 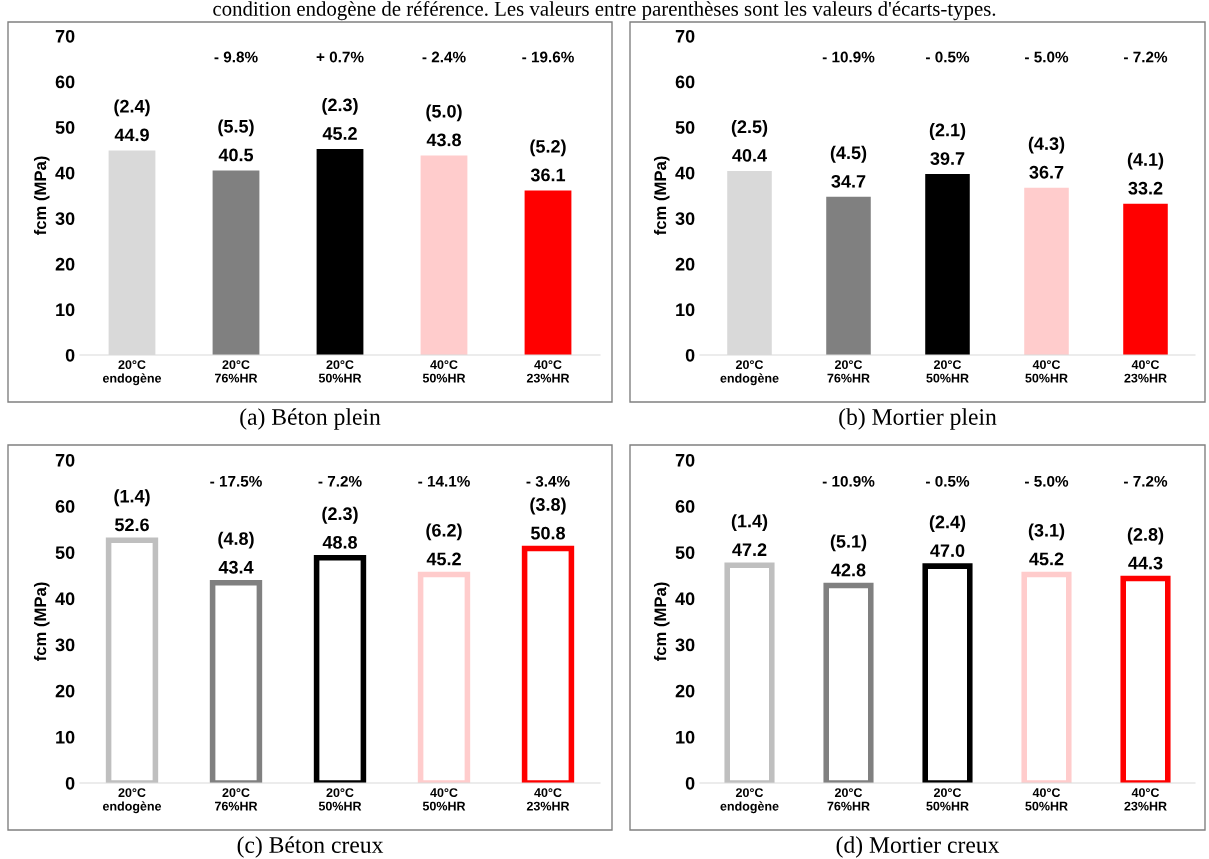 I want to click on data-label: (3.8) 50.8, so click(x=548, y=518).